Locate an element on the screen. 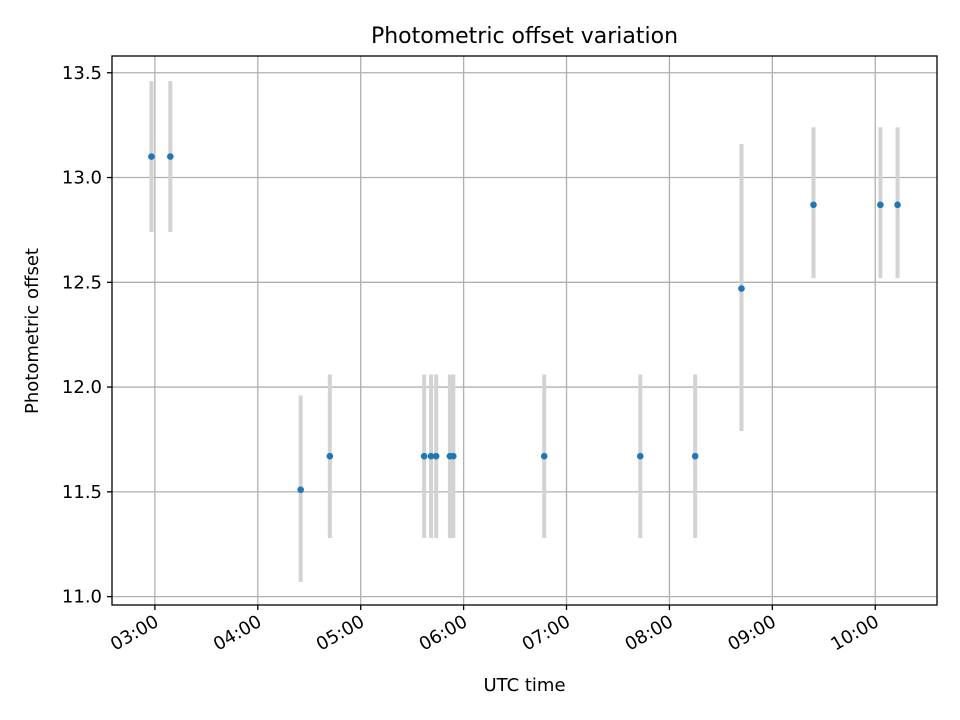 This screenshot has height=720, width=960. y-tick-label: 12.0 is located at coordinates (82, 387).